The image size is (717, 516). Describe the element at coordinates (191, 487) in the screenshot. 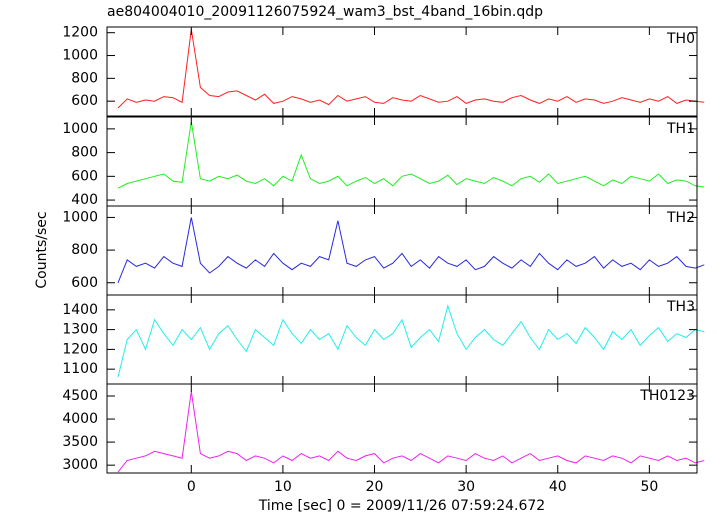

I see `x-tick-label: 0` at that location.